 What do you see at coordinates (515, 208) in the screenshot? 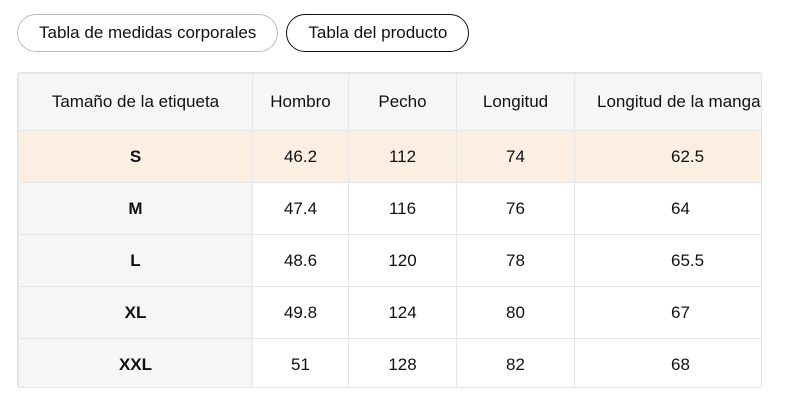
I see `measure-cell: 76` at bounding box center [515, 208].